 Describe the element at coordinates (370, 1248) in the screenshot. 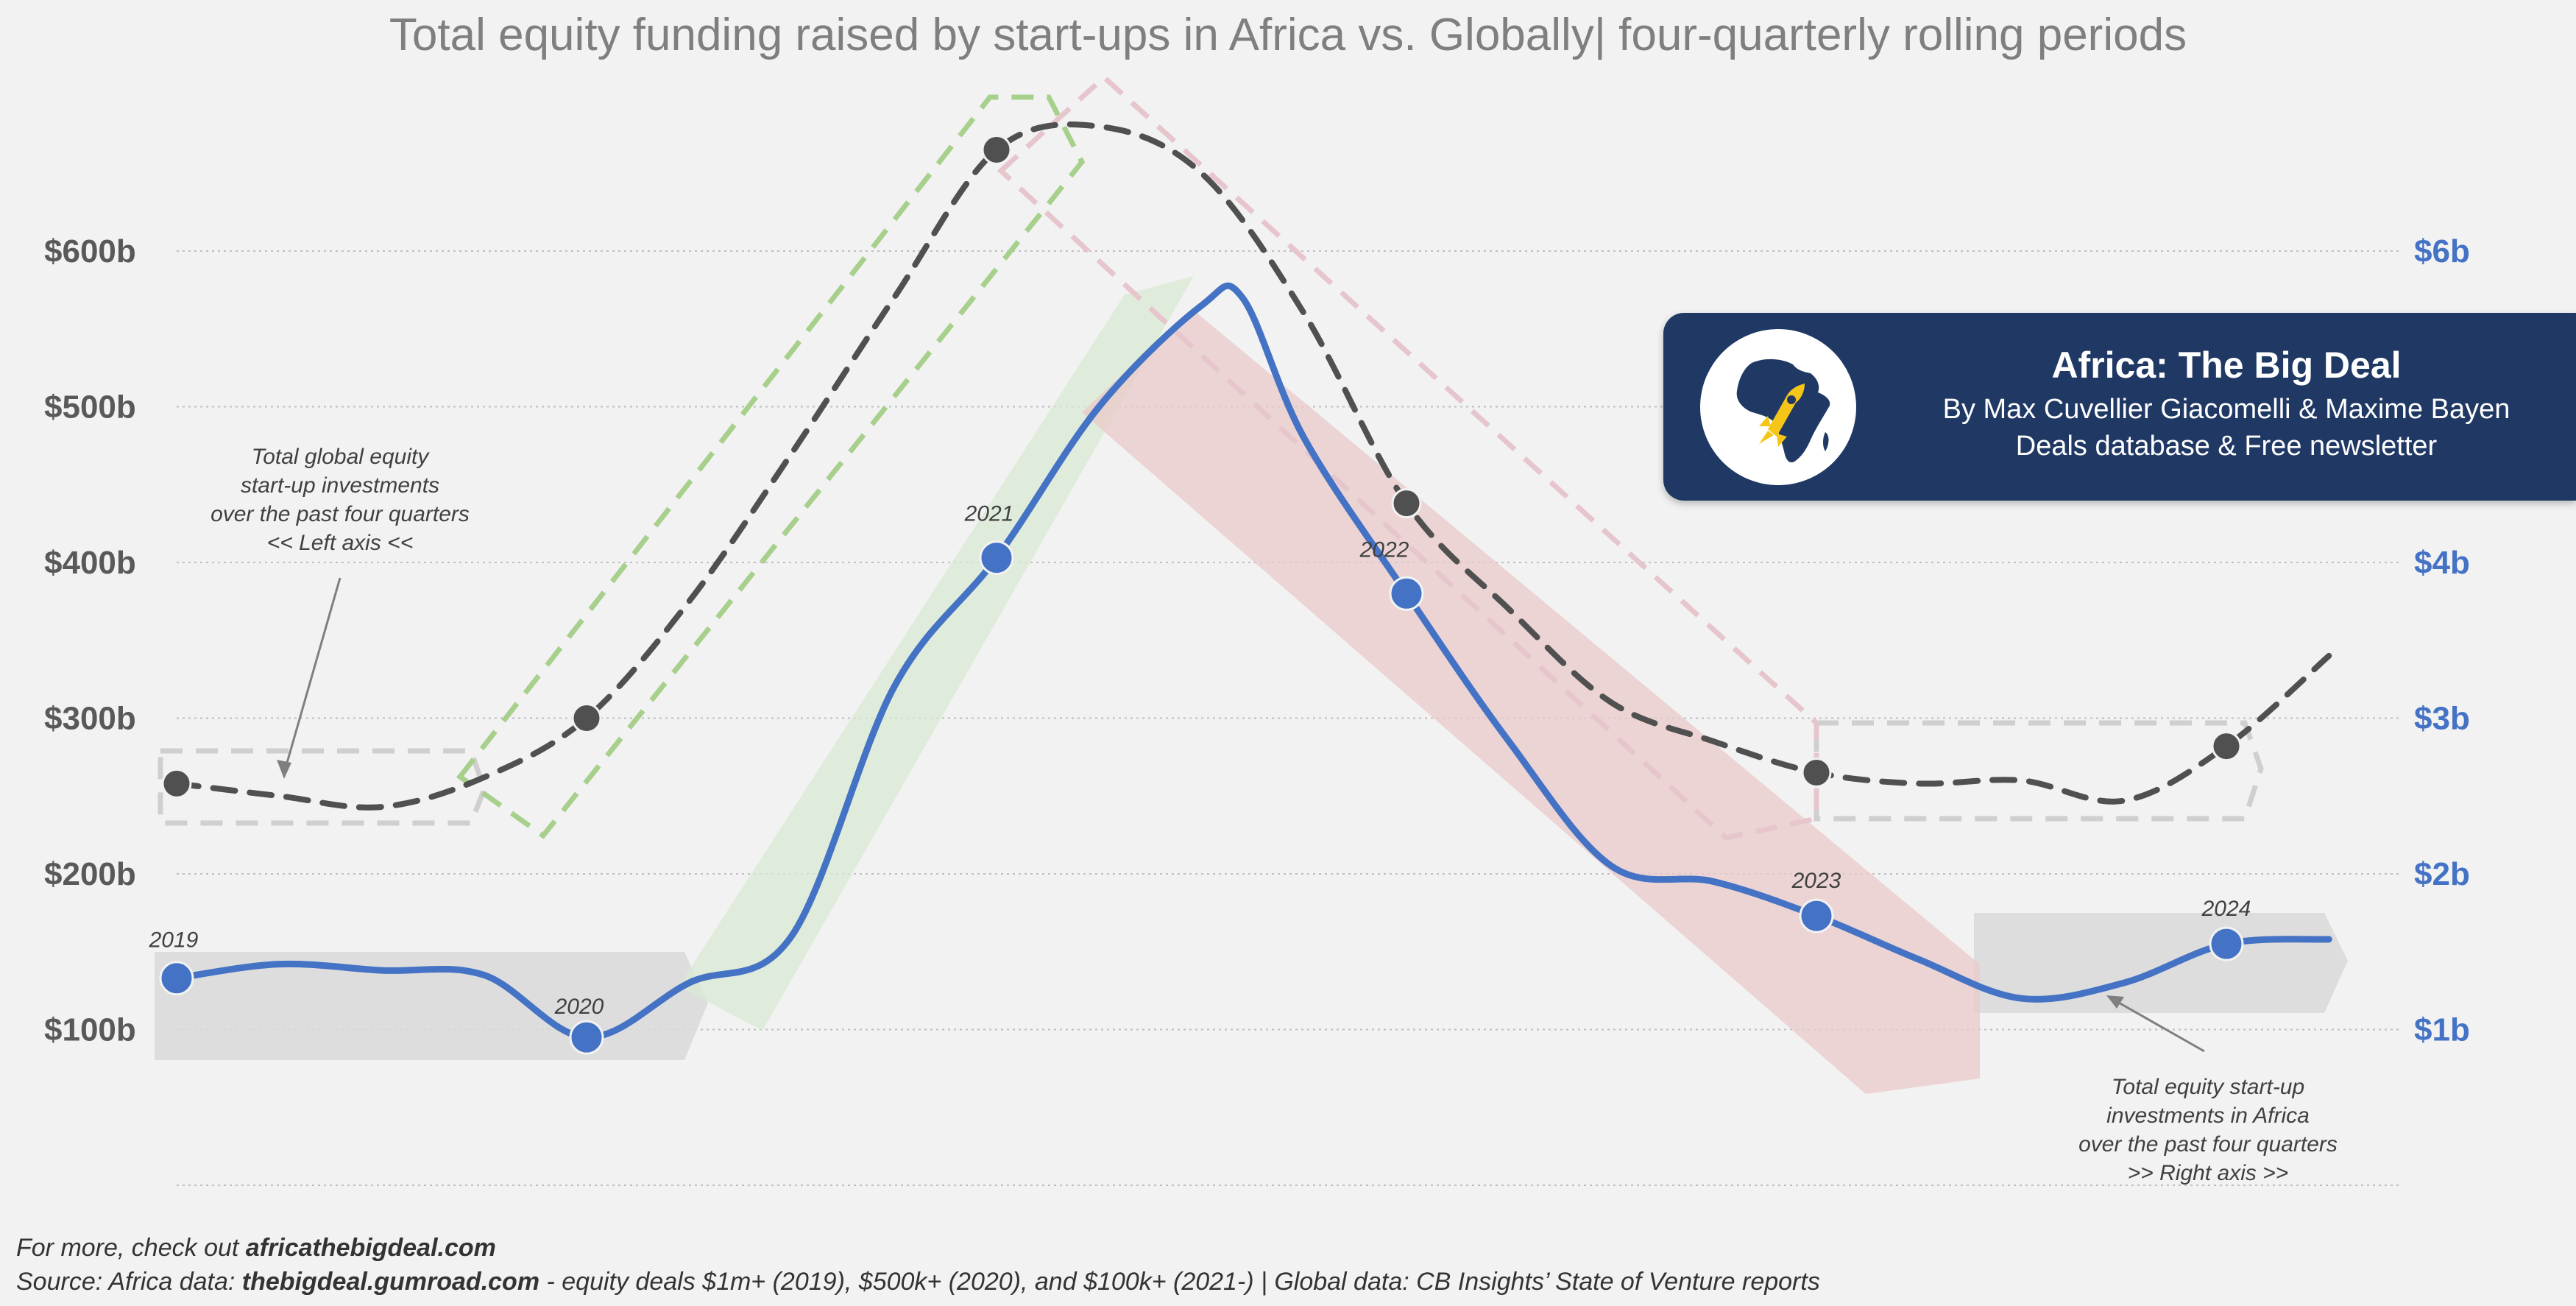

I see `footer-website-link: africathebigdeal.com` at that location.